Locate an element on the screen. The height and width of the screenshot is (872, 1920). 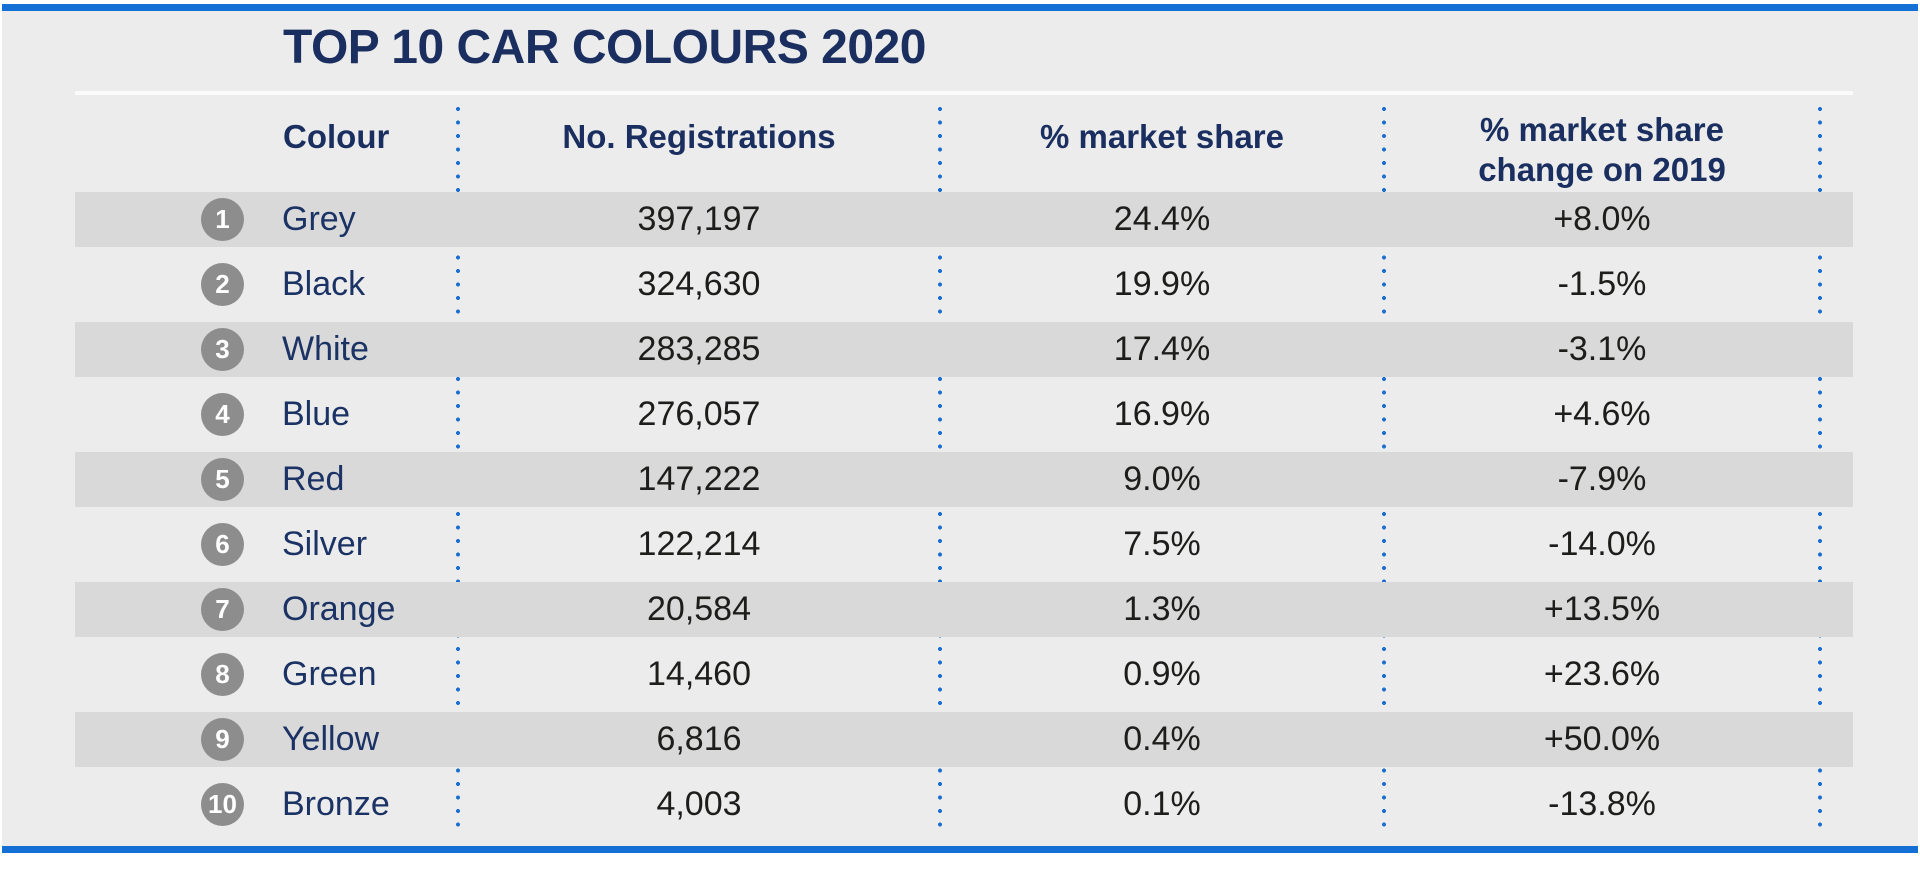
change-cell: +8.0% is located at coordinates (1602, 219).